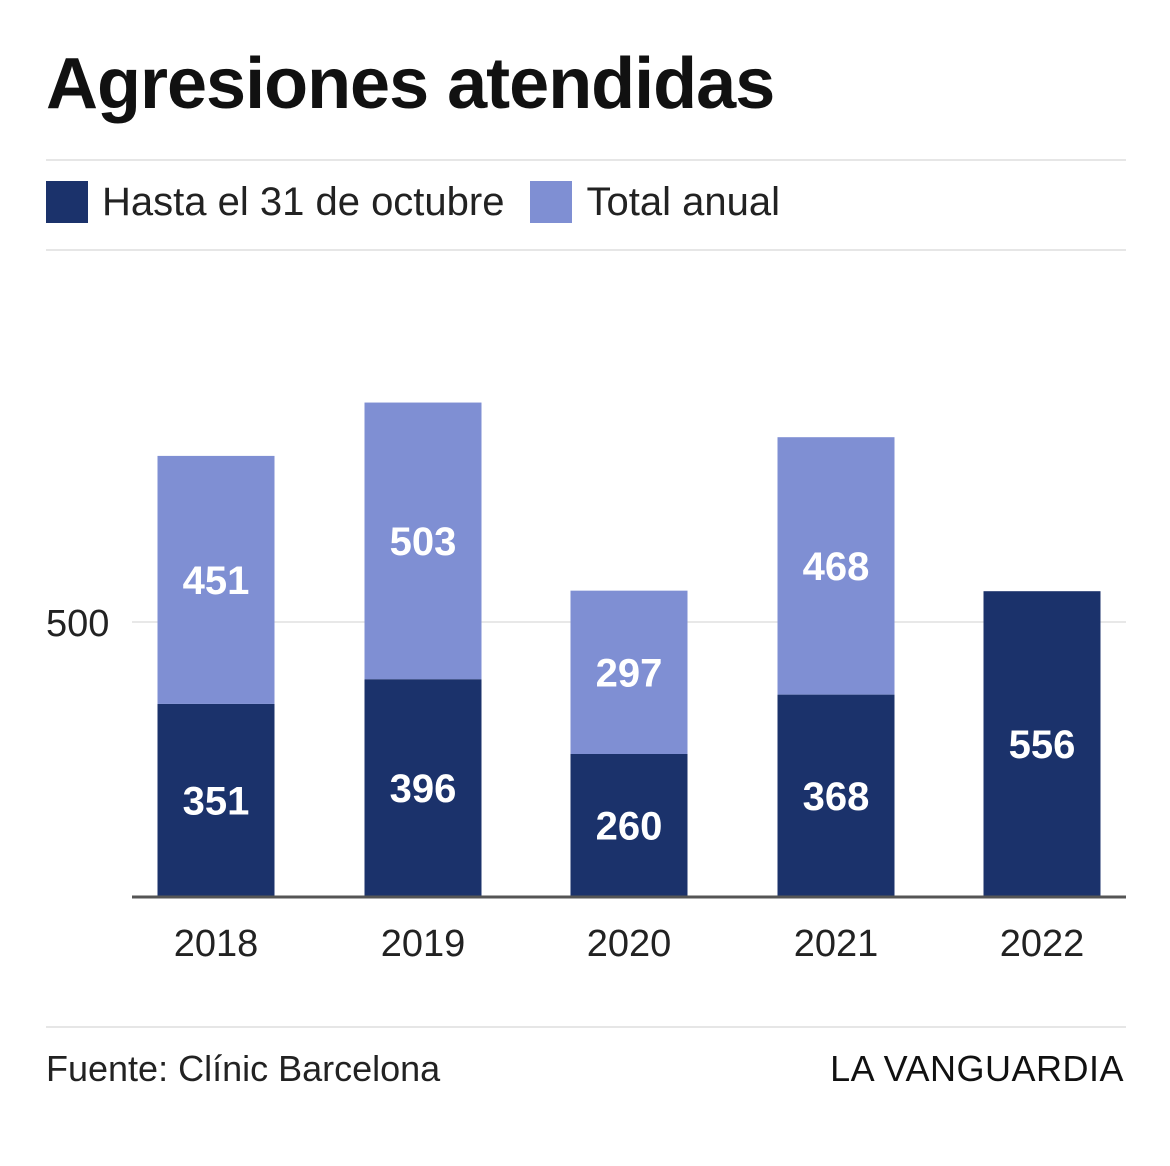 This screenshot has width=1170, height=1166. I want to click on legend-divider, so click(586, 250).